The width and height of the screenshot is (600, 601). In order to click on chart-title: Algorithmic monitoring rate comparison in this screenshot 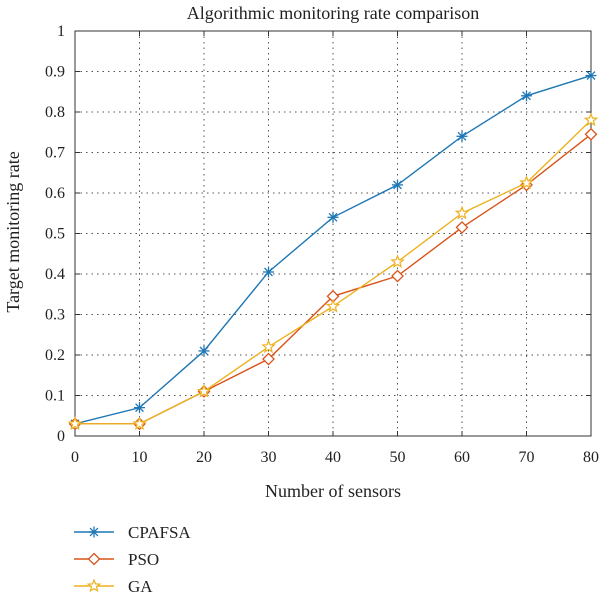, I will do `click(333, 13)`.